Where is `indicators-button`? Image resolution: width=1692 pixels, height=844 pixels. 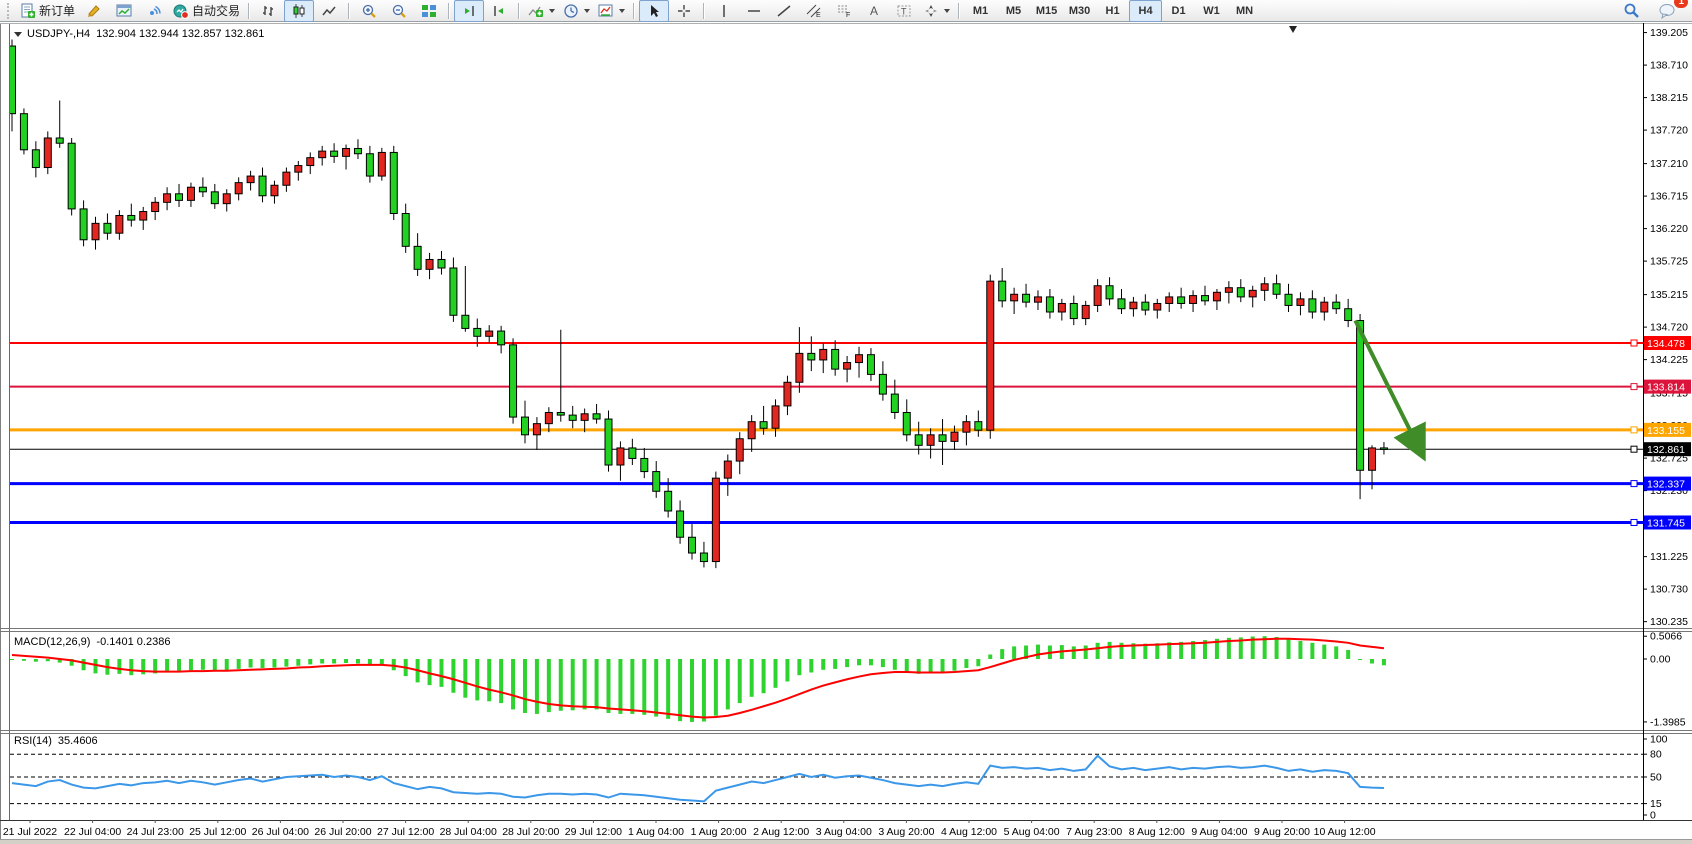
indicators-button is located at coordinates (541, 11).